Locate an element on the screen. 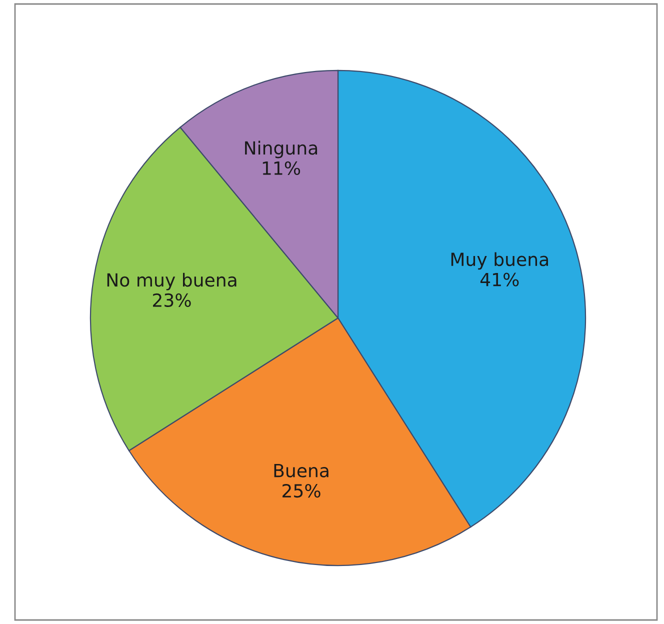 The image size is (664, 624). slice-label: No muy buena is located at coordinates (171, 281).